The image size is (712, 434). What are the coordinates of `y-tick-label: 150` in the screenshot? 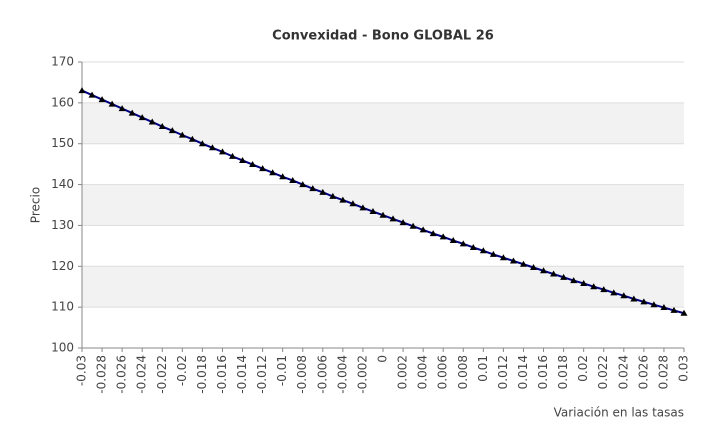 It's located at (62, 143).